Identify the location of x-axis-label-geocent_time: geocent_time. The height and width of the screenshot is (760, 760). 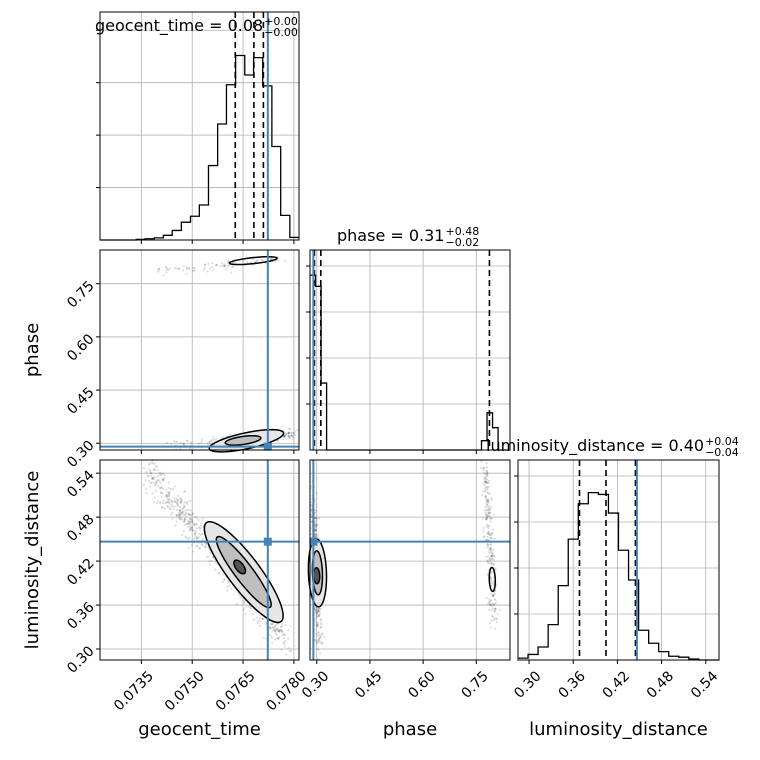
(199, 729).